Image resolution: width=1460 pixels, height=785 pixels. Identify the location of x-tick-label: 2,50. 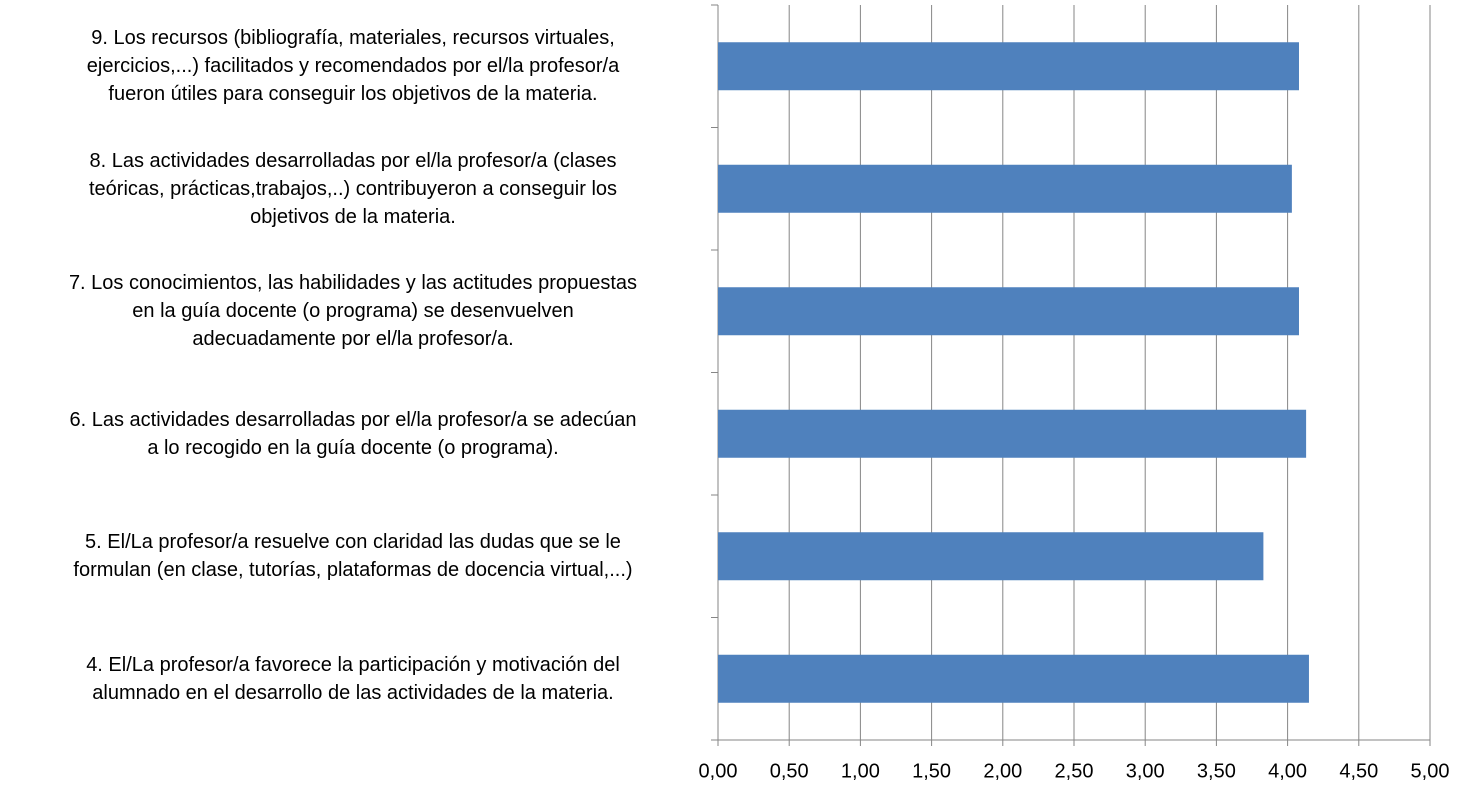
(1074, 771).